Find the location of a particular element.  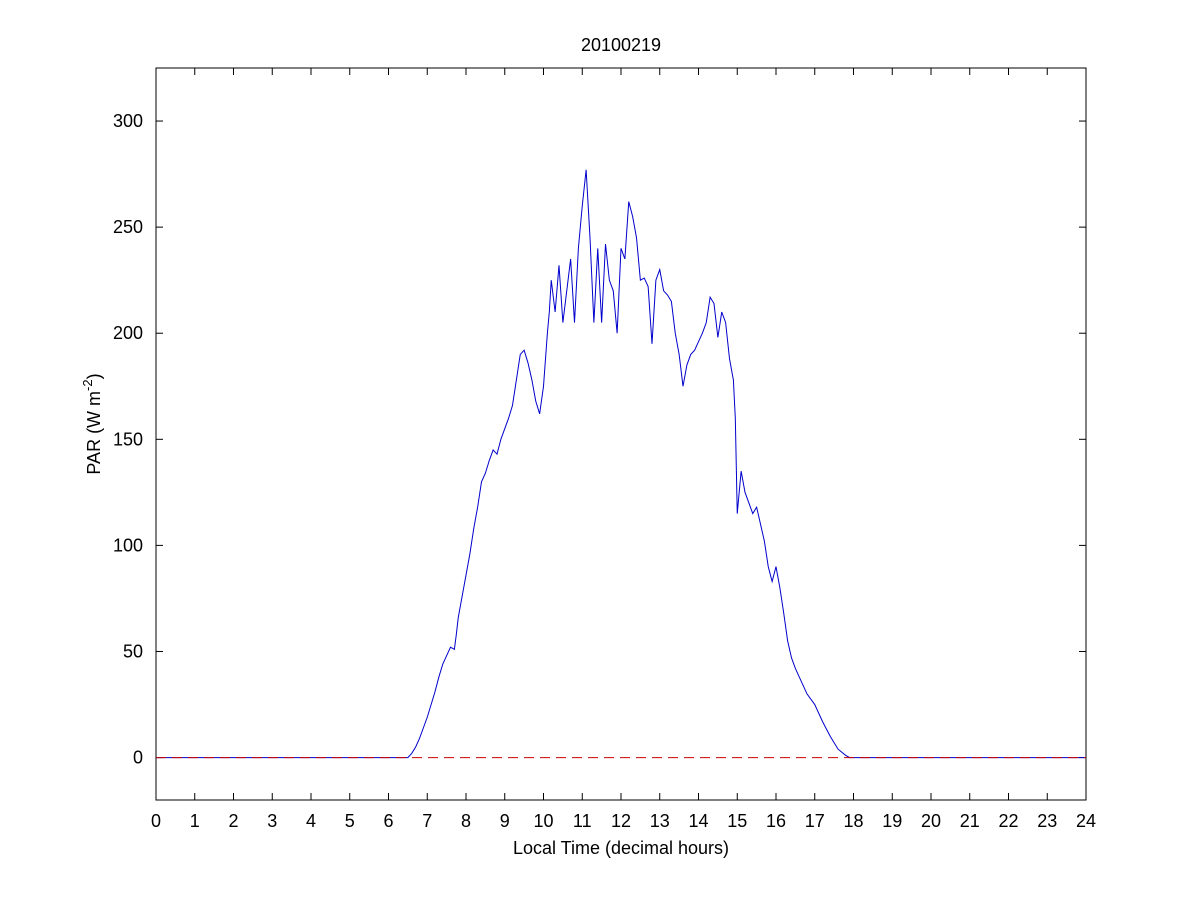

y-tick-label: 150 is located at coordinates (128, 439).